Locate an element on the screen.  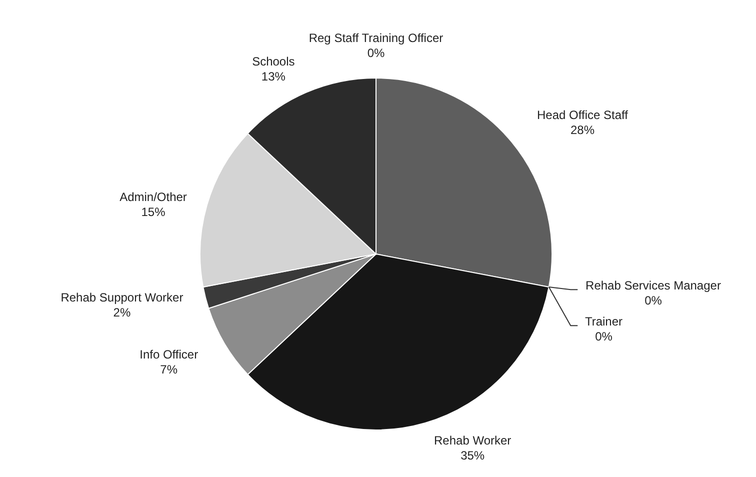
slice-label: Rehab Worker is located at coordinates (473, 440).